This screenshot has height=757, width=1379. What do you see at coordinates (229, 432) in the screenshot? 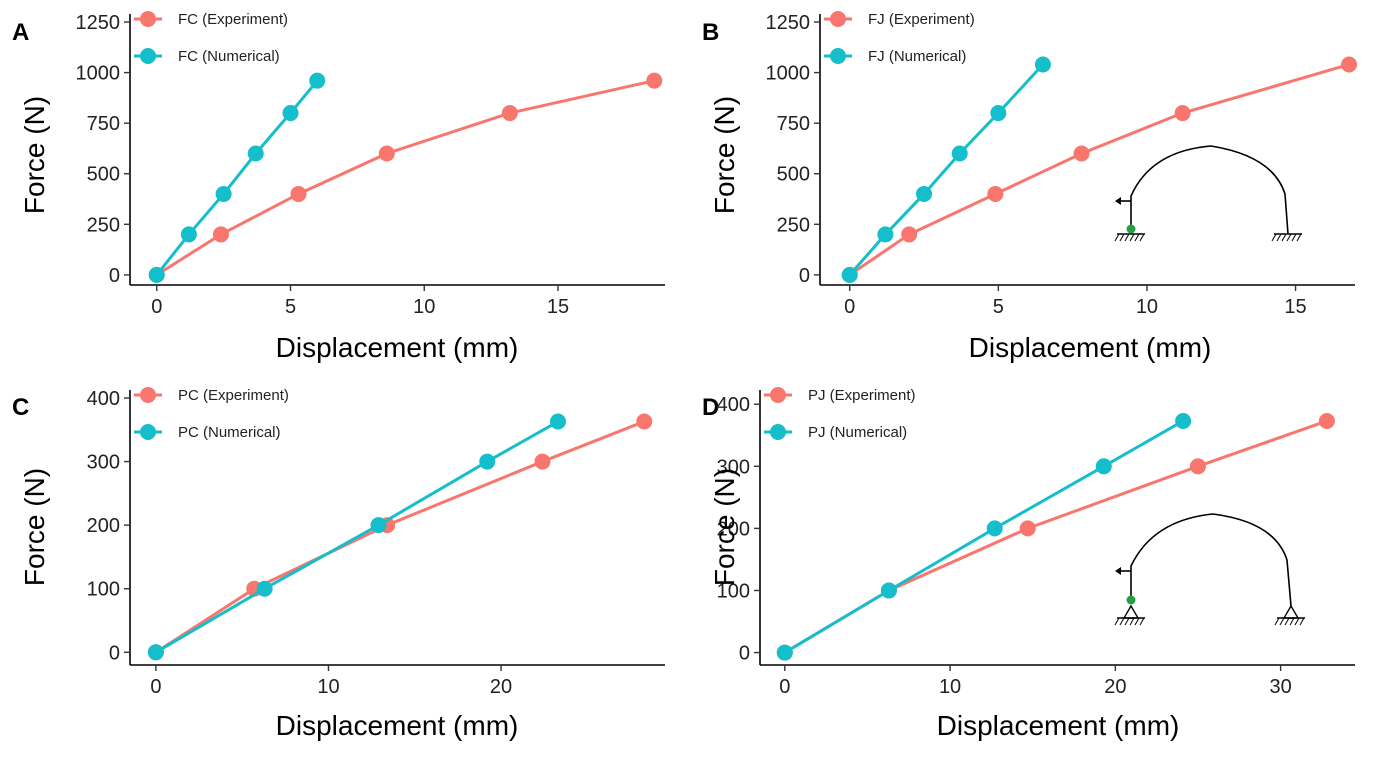
I see `legend-label: PC (Numerical)` at bounding box center [229, 432].